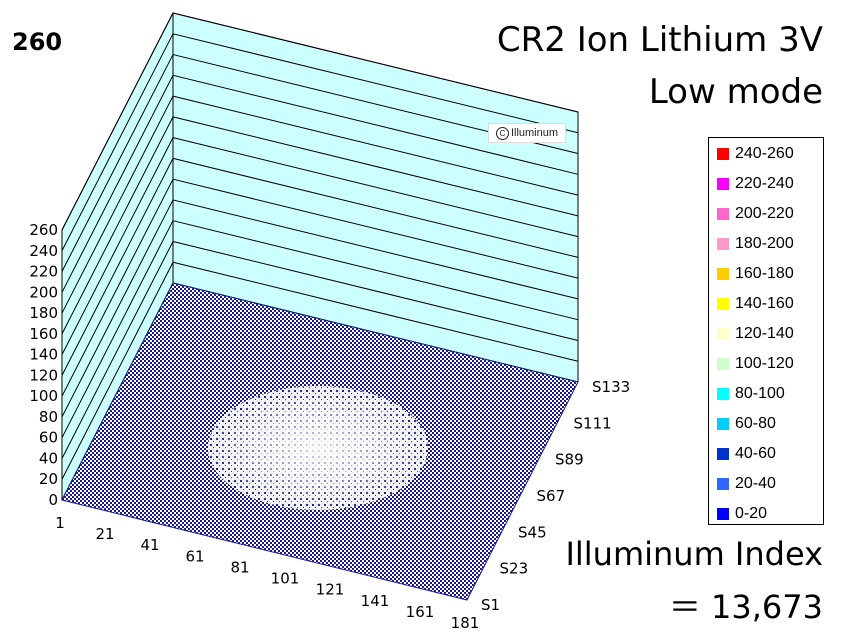  I want to click on z-tick-label: 60, so click(48, 438).